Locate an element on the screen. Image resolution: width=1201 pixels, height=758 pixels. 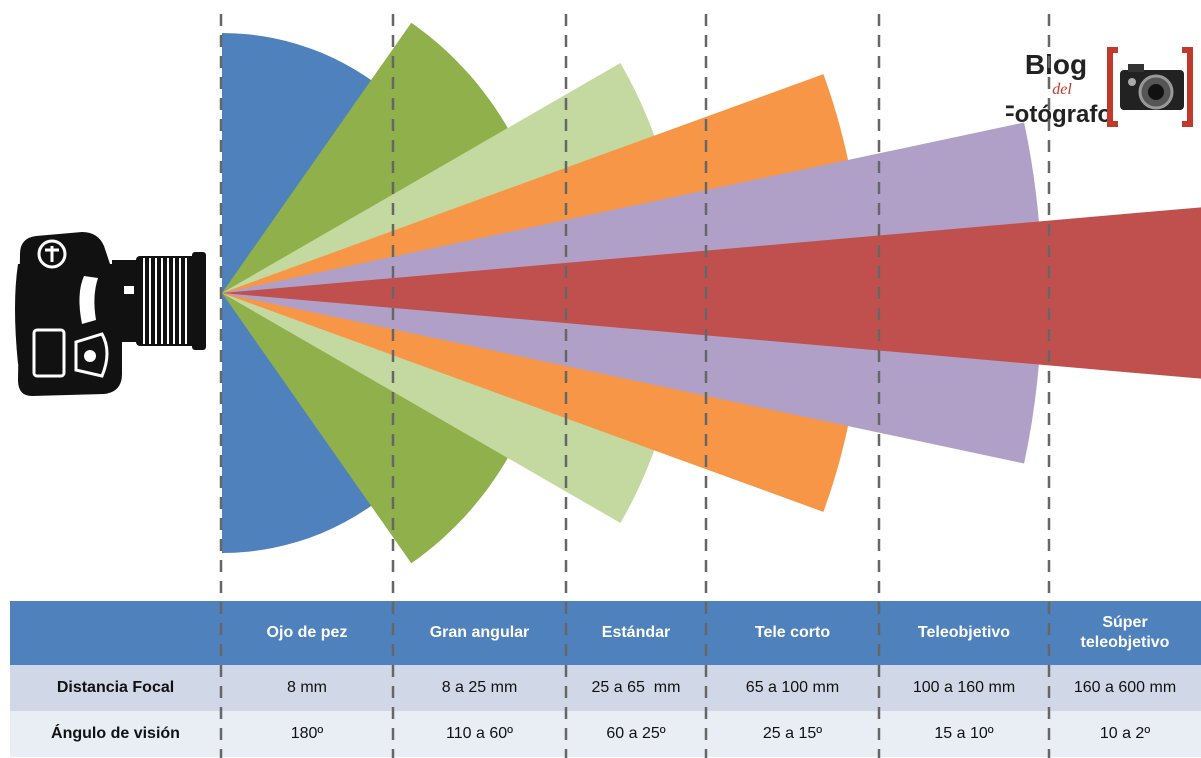
focal-value: 8 mm is located at coordinates (307, 688).